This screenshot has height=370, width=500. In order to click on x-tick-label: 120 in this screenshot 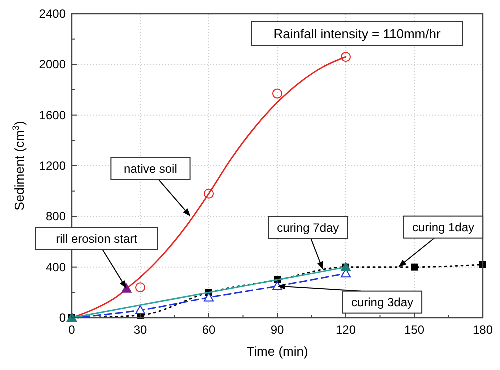, I will do `click(346, 330)`.